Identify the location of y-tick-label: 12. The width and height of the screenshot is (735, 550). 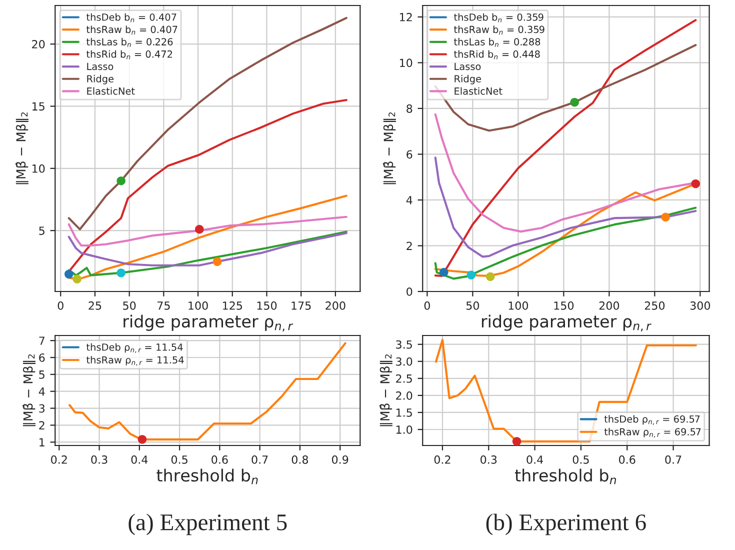
(406, 17).